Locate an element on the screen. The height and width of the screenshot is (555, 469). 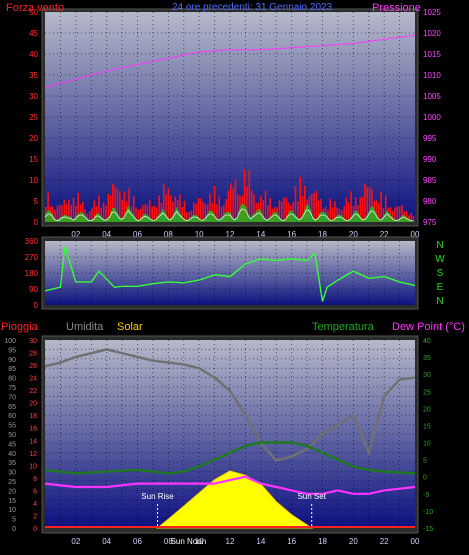
temperature-tick-label: 40 is located at coordinates (427, 341).